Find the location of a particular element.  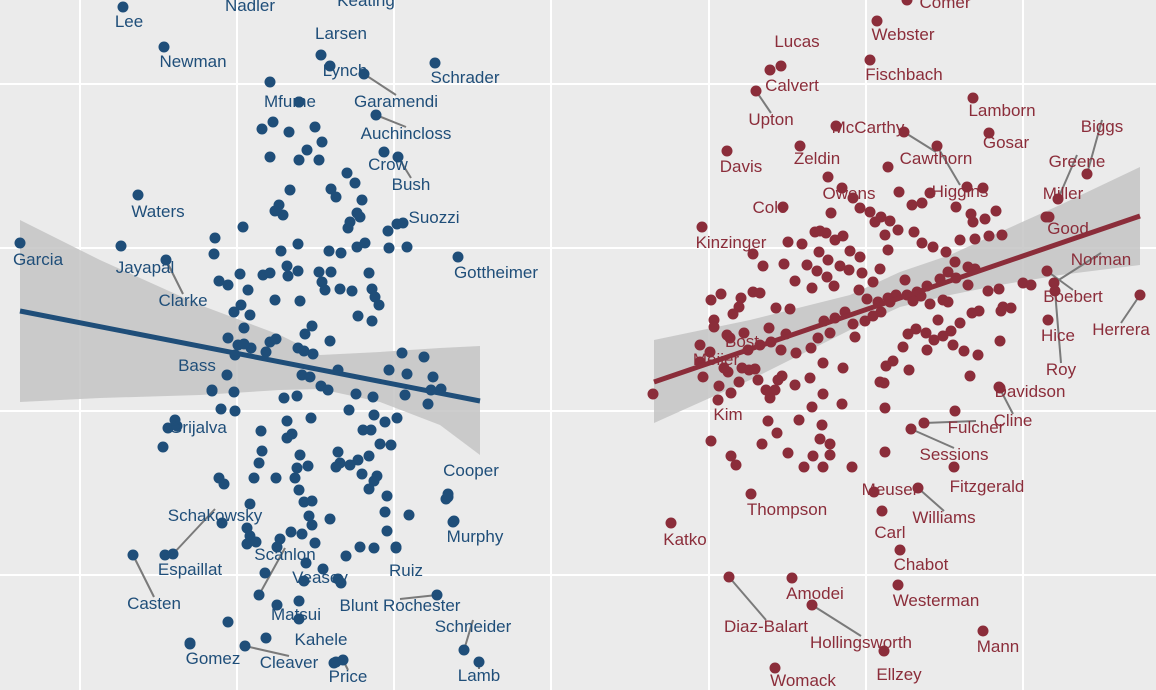

member-label: Ruiz is located at coordinates (406, 570).